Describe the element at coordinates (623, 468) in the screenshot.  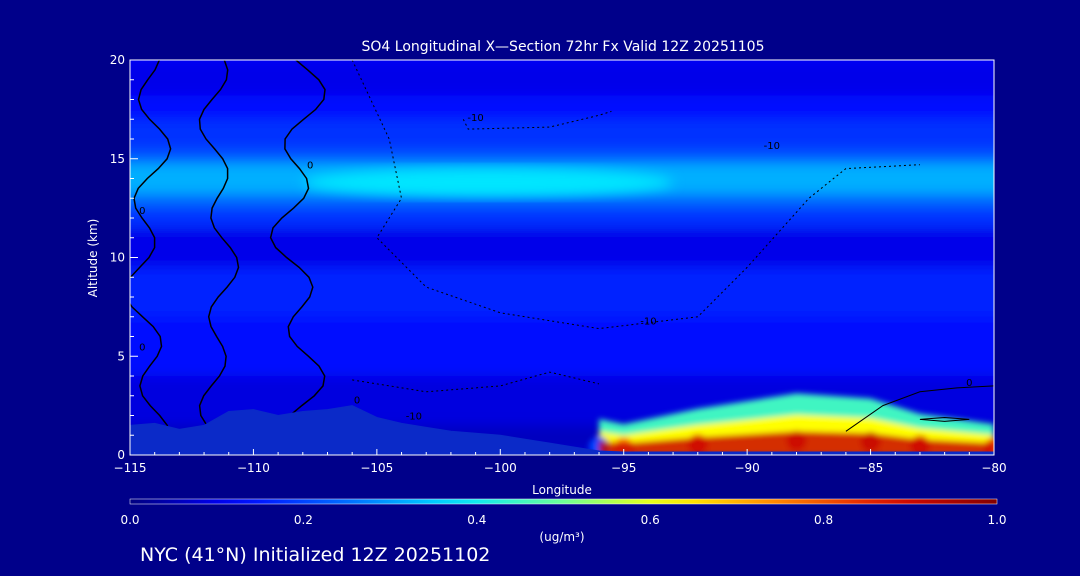
I see `x-tick-label: −95` at that location.